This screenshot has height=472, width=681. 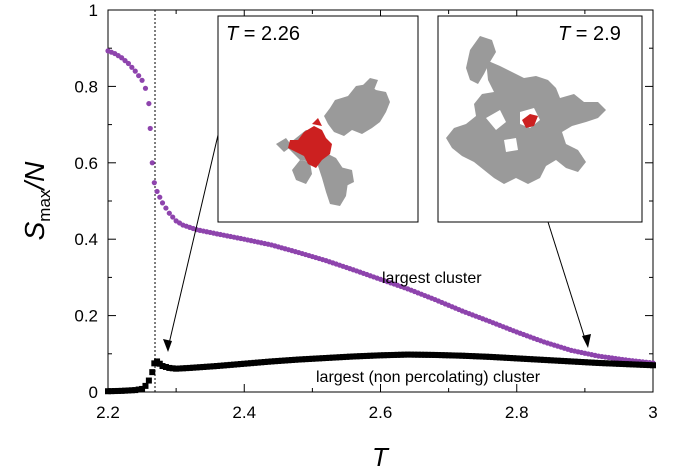 What do you see at coordinates (428, 377) in the screenshot?
I see `annotation-non-percolating-cluster: largest (non percolating) cluster` at bounding box center [428, 377].